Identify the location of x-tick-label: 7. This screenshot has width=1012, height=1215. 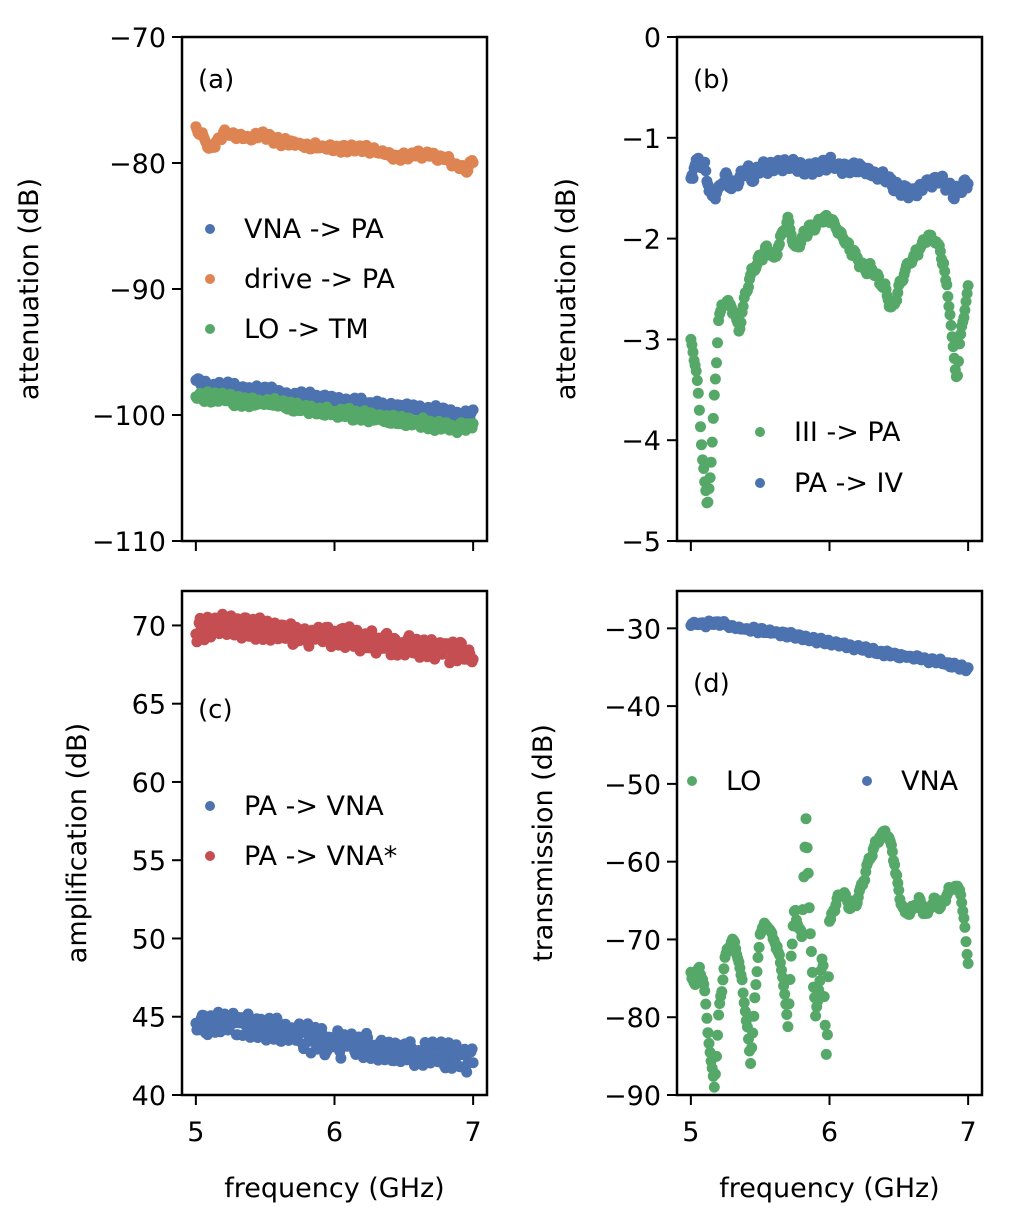
(473, 1132).